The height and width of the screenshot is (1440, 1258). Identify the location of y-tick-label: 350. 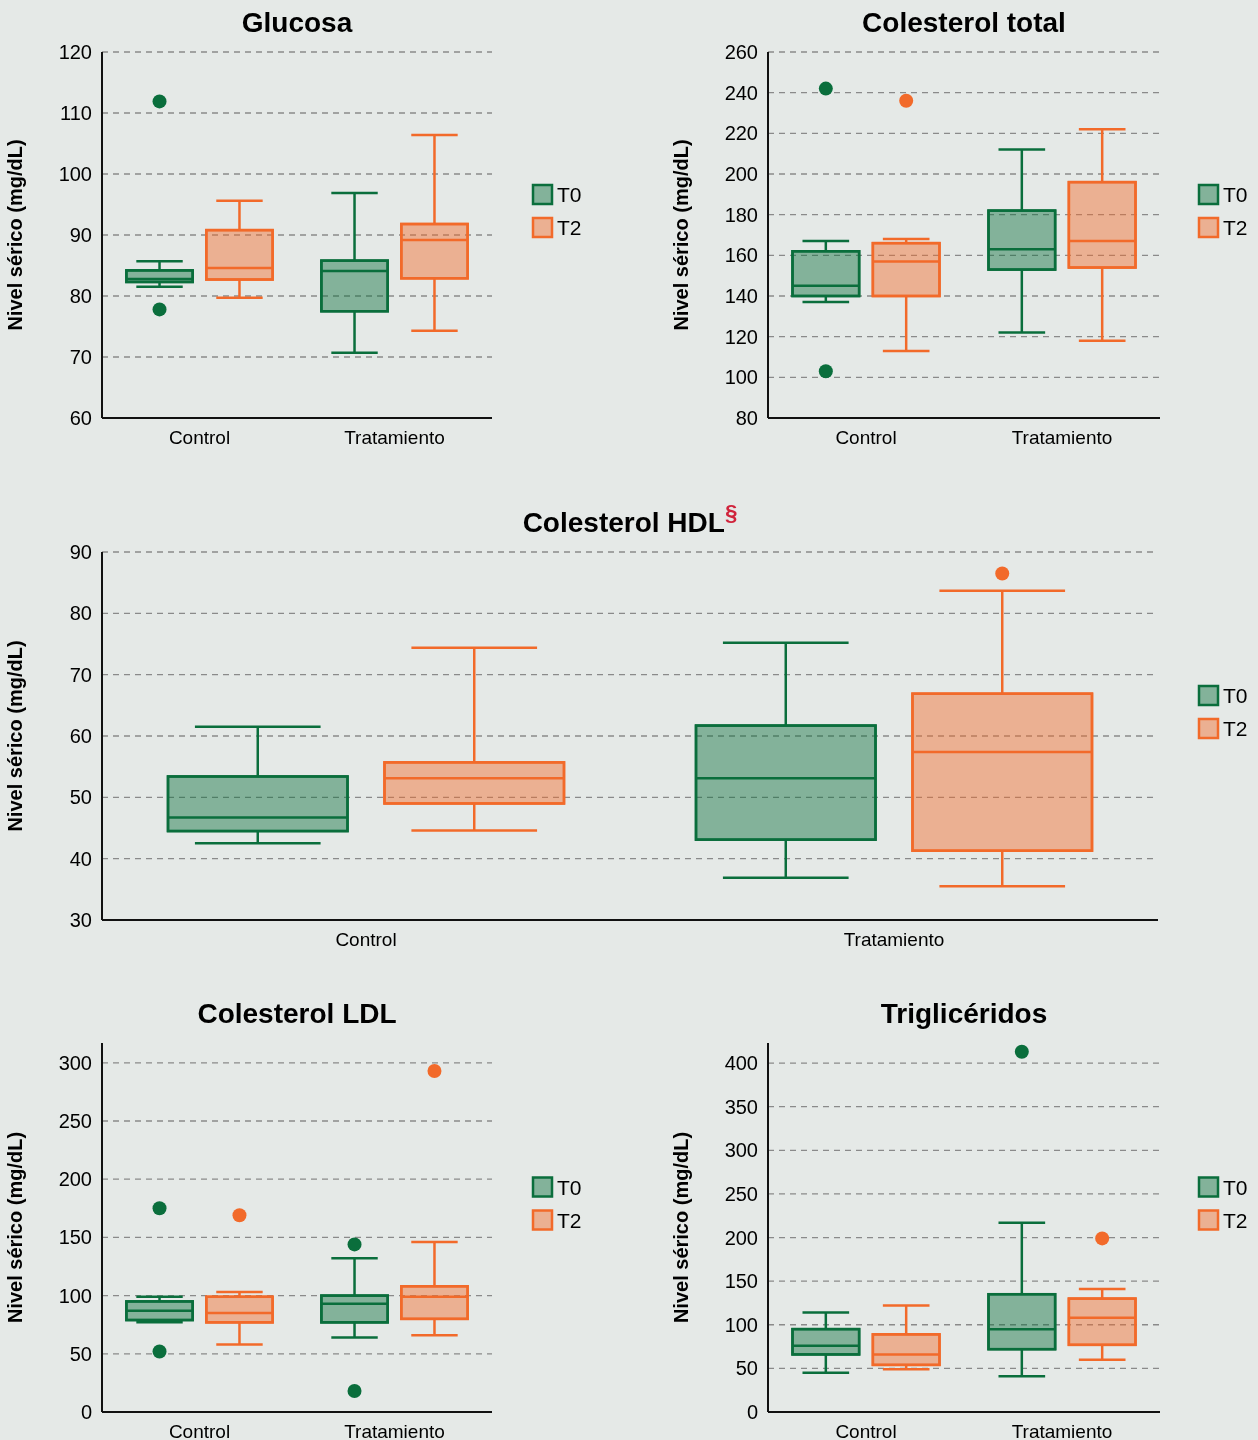
(741, 1106).